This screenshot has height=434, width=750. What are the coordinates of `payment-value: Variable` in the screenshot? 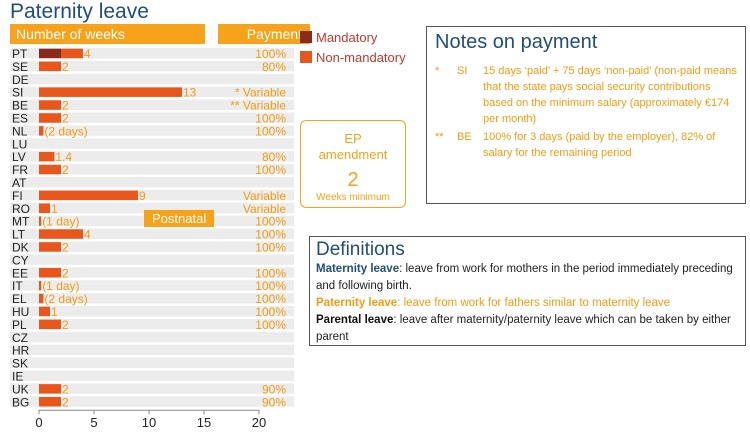 It's located at (264, 196).